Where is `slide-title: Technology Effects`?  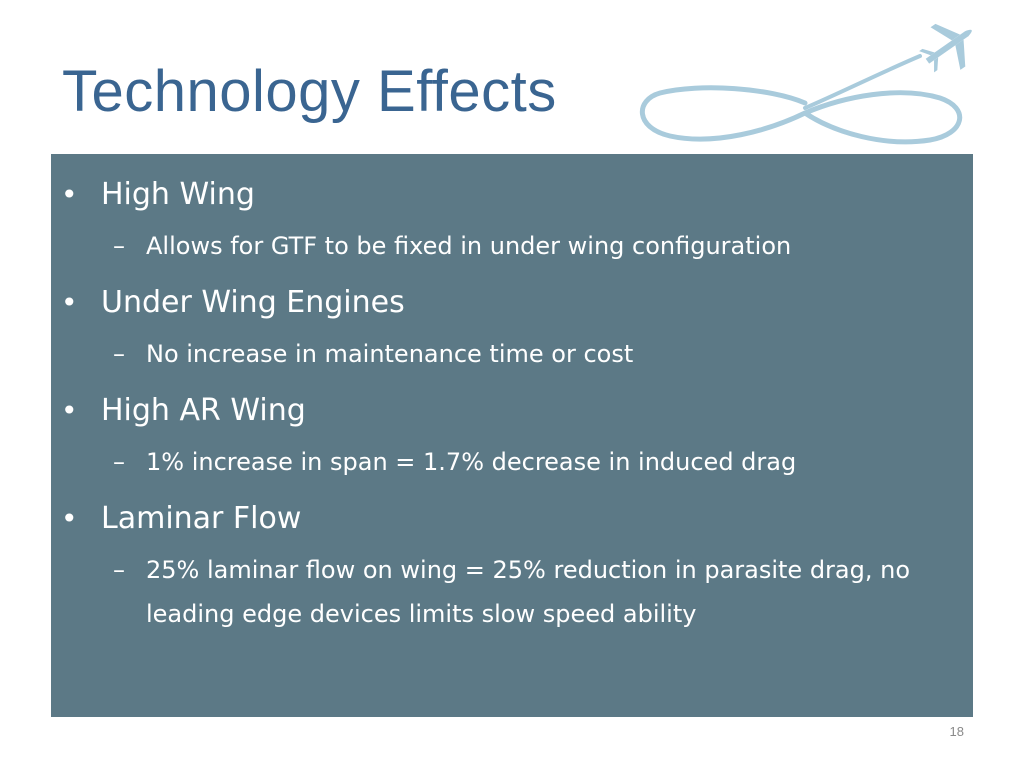 slide-title: Technology Effects is located at coordinates (309, 91).